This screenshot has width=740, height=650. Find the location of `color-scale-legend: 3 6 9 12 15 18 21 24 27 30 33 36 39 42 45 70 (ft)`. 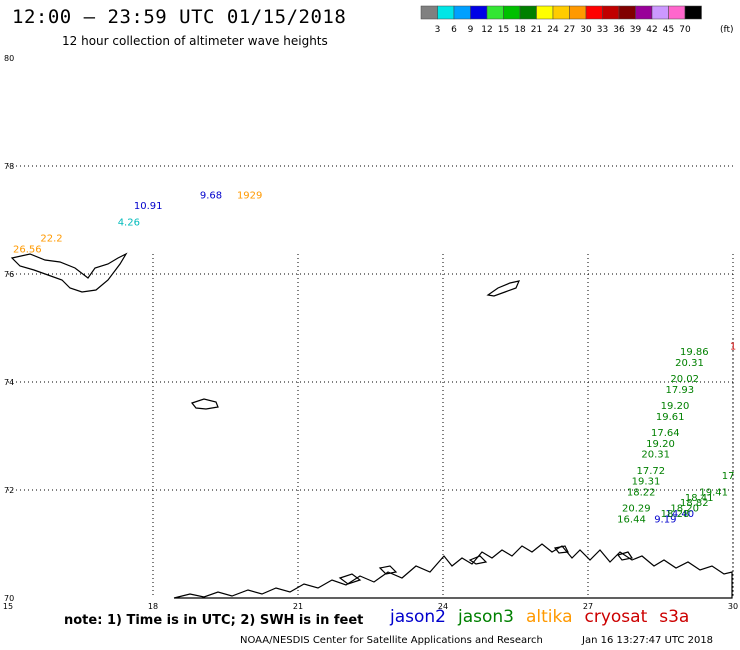

color-scale-legend: 3 6 9 12 15 18 21 24 27 30 33 36 39 42 45 70 (ft) is located at coordinates (577, 20).